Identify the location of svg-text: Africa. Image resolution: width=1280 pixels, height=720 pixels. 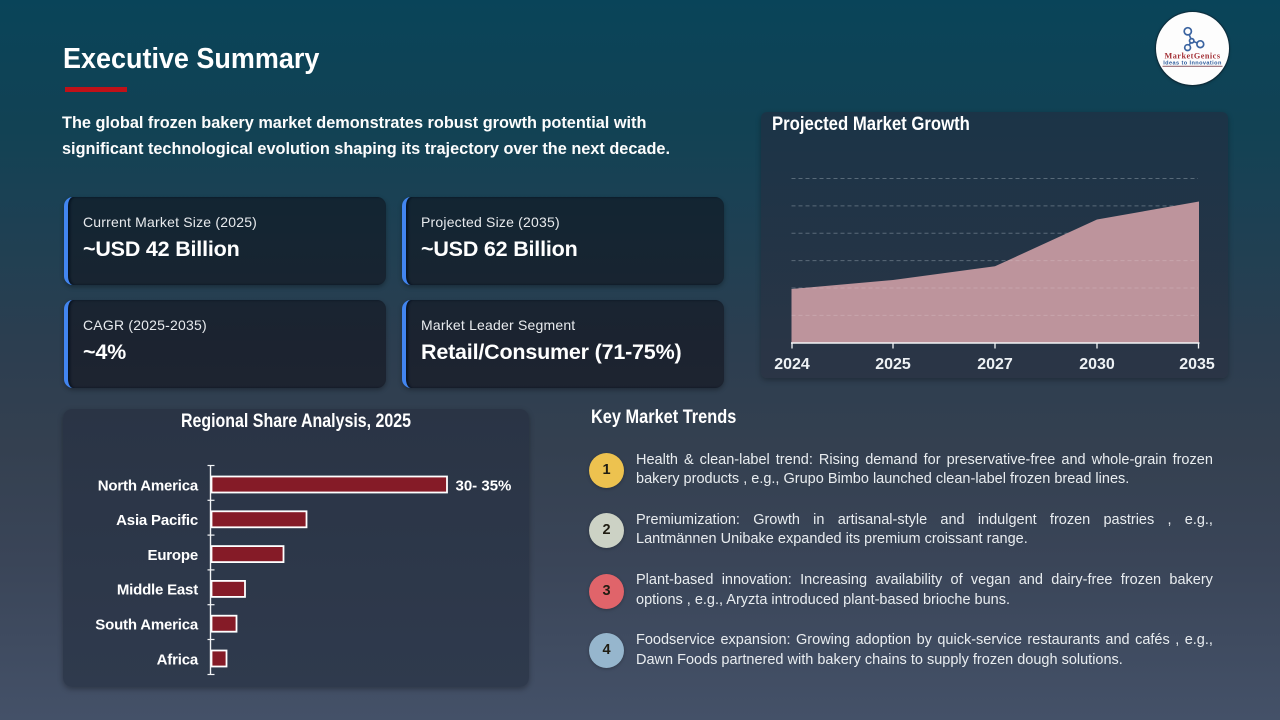
(178, 659).